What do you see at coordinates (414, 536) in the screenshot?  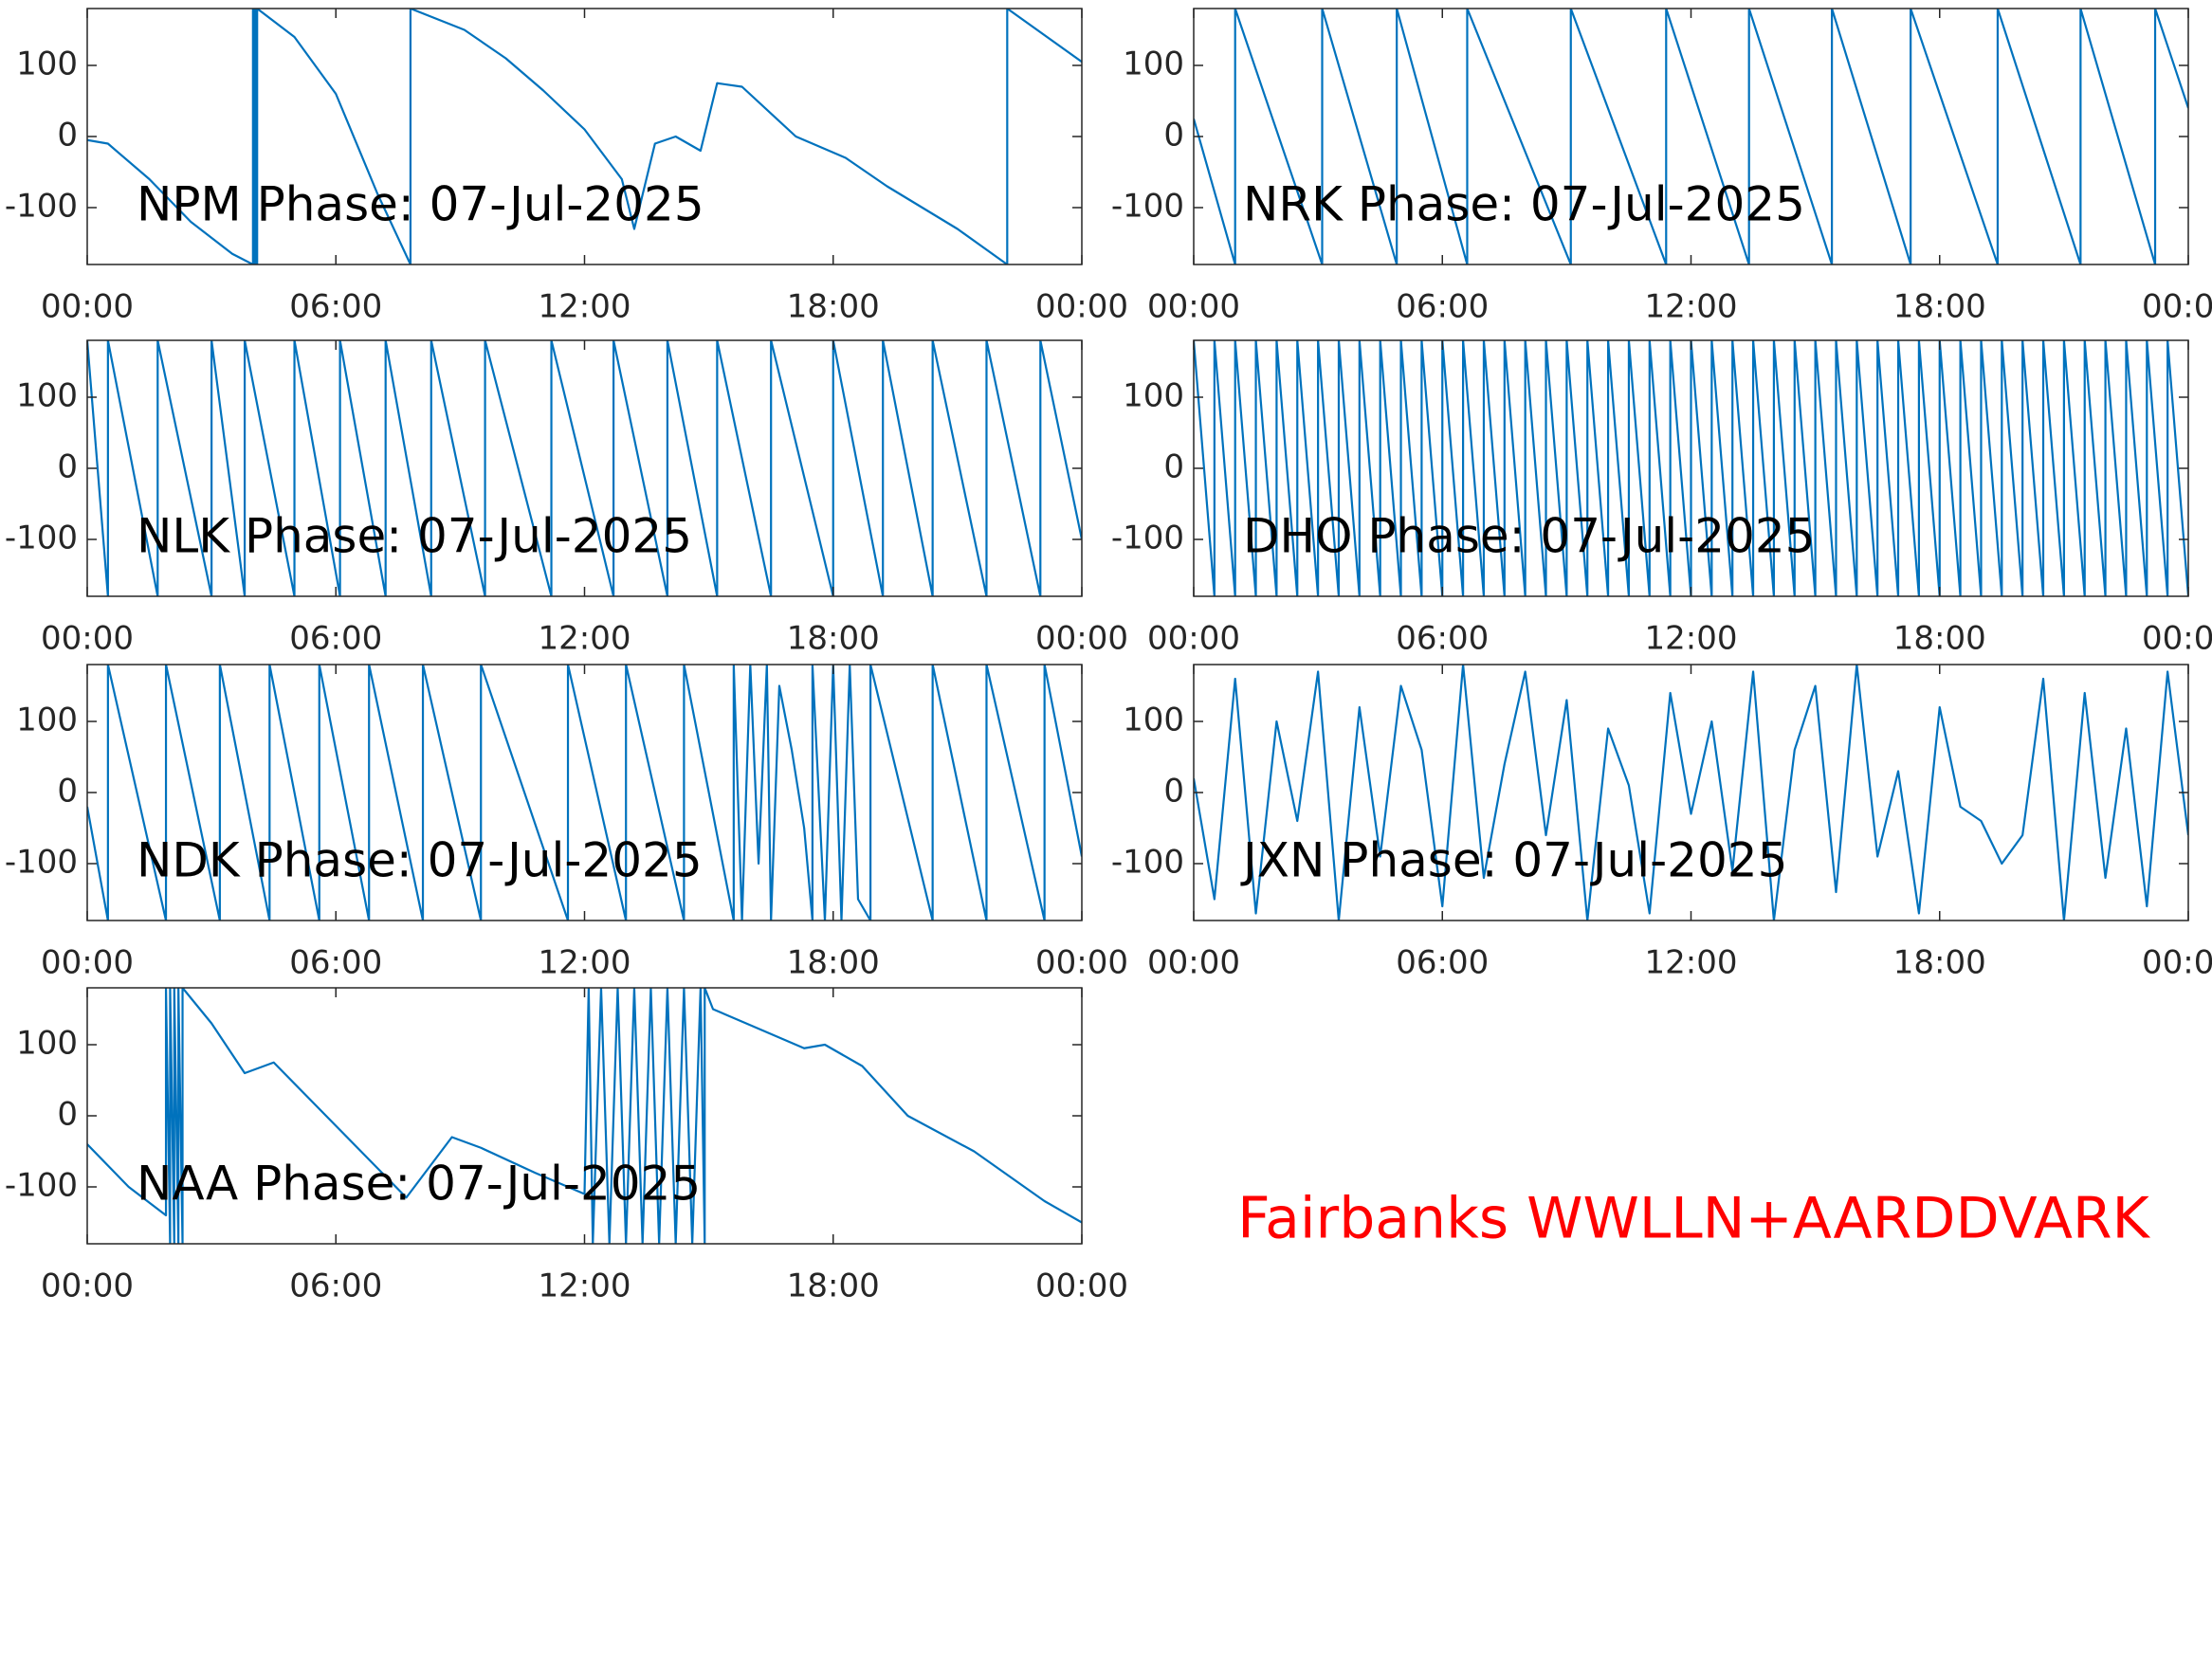 I see `panel-title: NLK Phase: 07-Jul-2025` at bounding box center [414, 536].